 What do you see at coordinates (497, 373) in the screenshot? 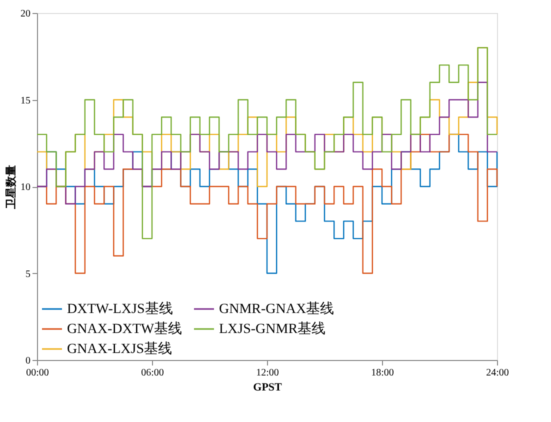
I see `x-tick-label: 24:00` at bounding box center [497, 373].